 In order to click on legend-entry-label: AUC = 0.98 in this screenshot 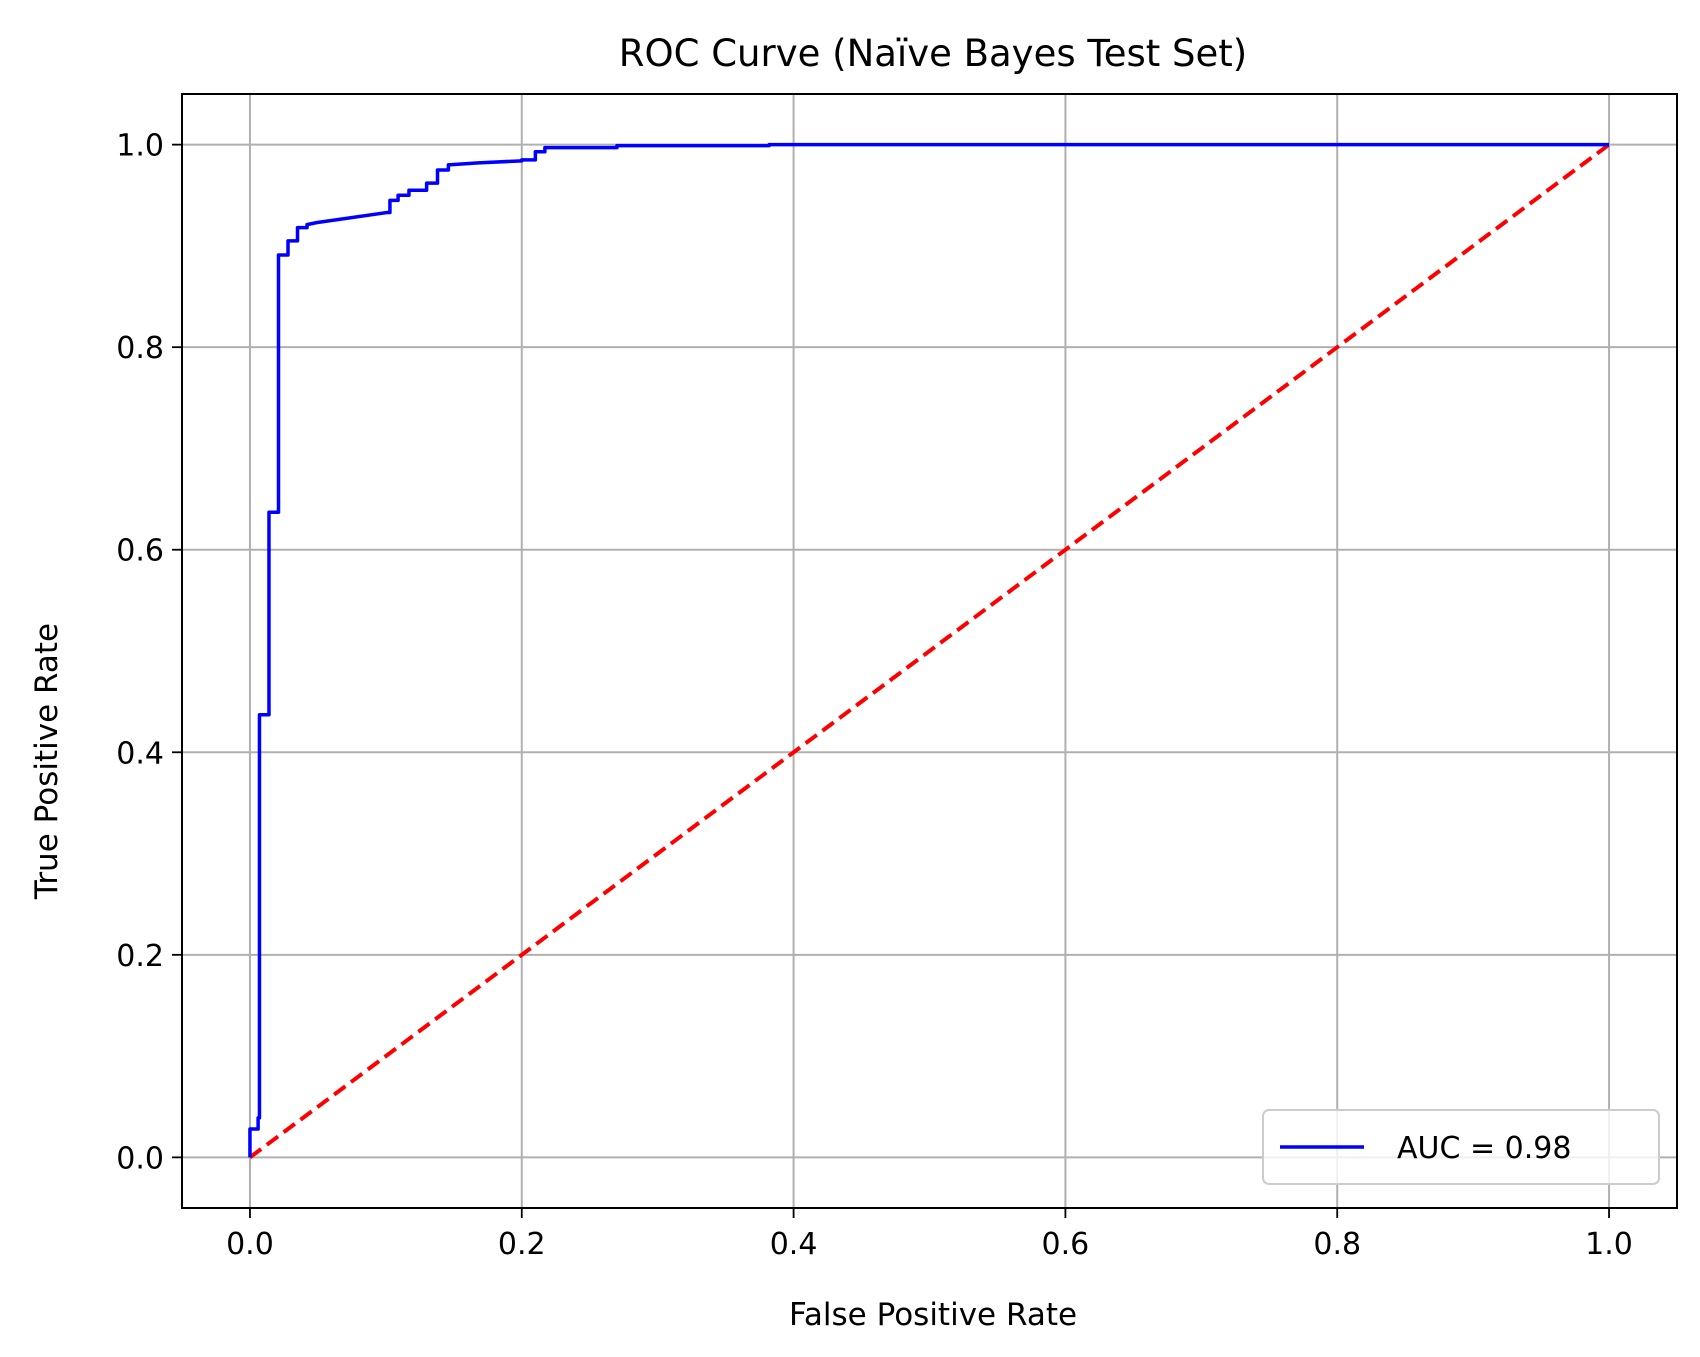, I will do `click(1484, 1148)`.